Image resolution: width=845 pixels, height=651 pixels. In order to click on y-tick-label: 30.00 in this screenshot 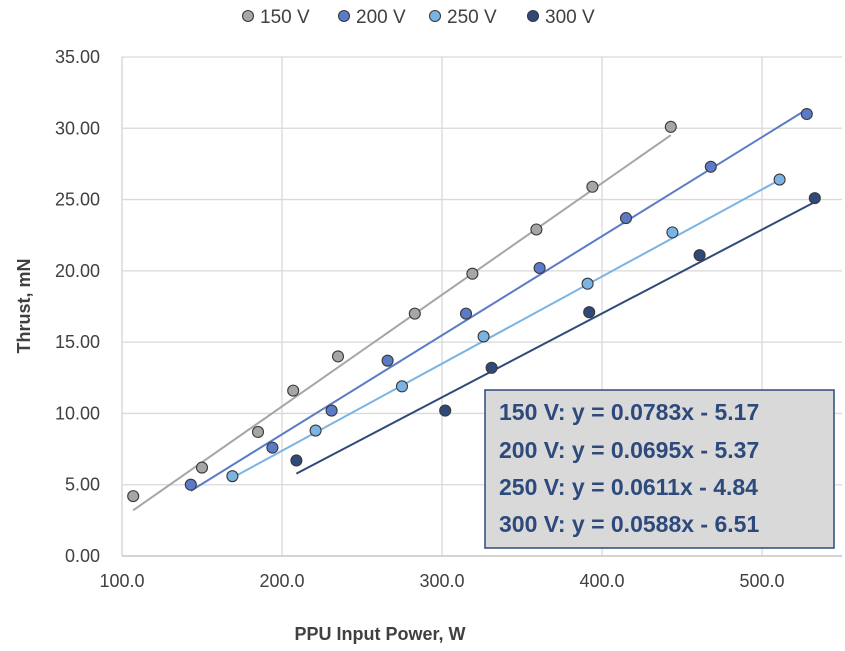, I will do `click(77, 128)`.